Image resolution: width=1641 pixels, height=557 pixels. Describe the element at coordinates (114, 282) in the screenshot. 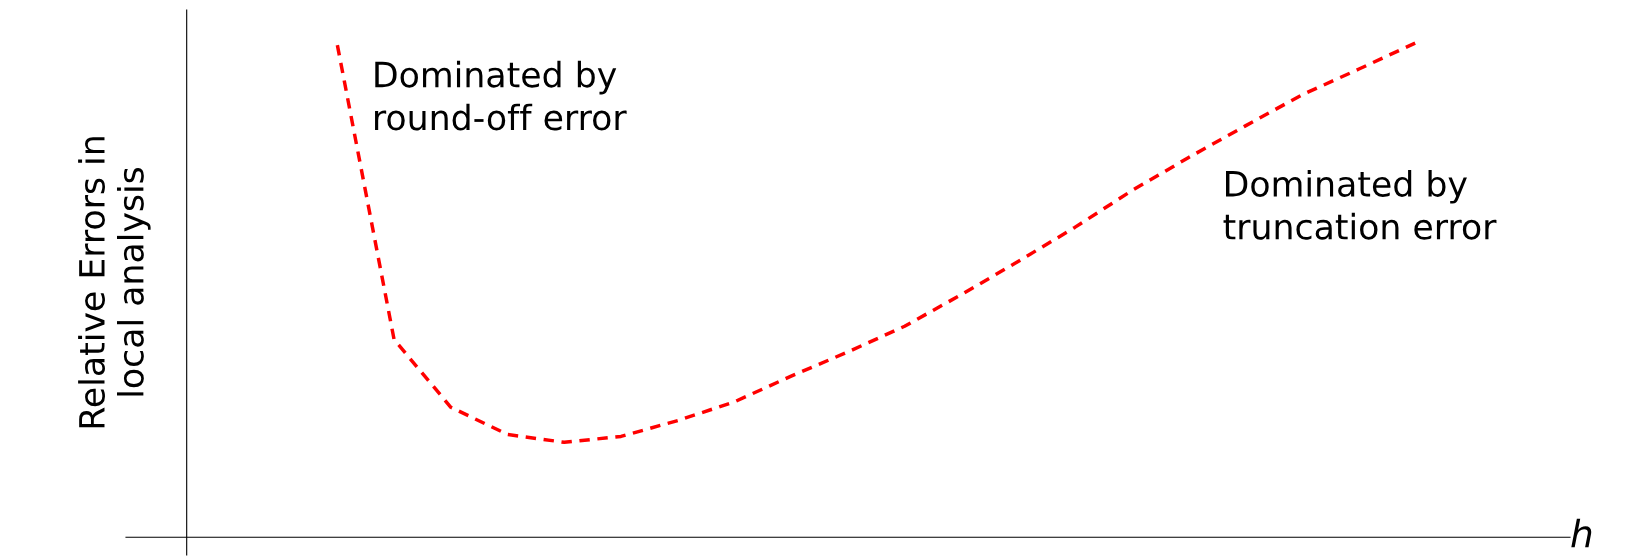

I see `y-axis-title: Relative Errors in local analysis` at that location.